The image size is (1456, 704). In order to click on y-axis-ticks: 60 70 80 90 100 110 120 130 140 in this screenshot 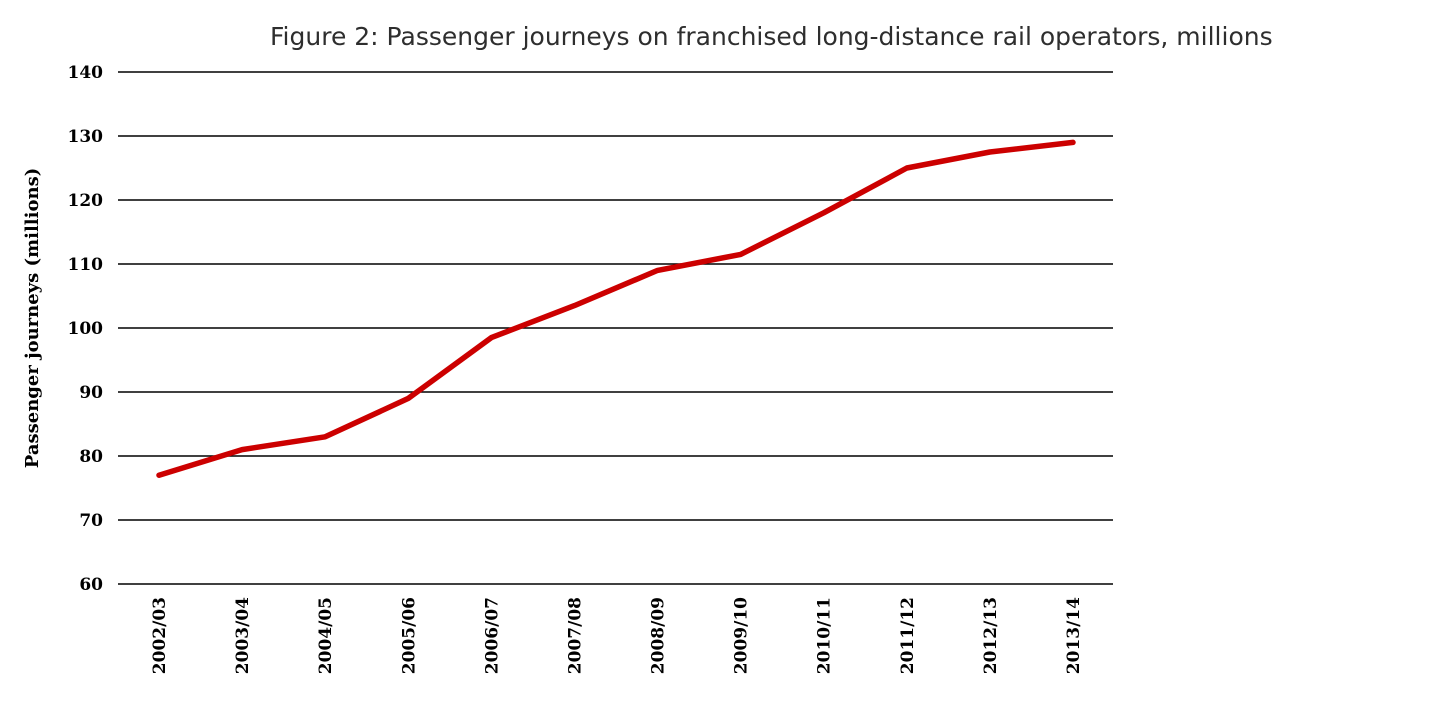, I will do `click(86, 329)`.